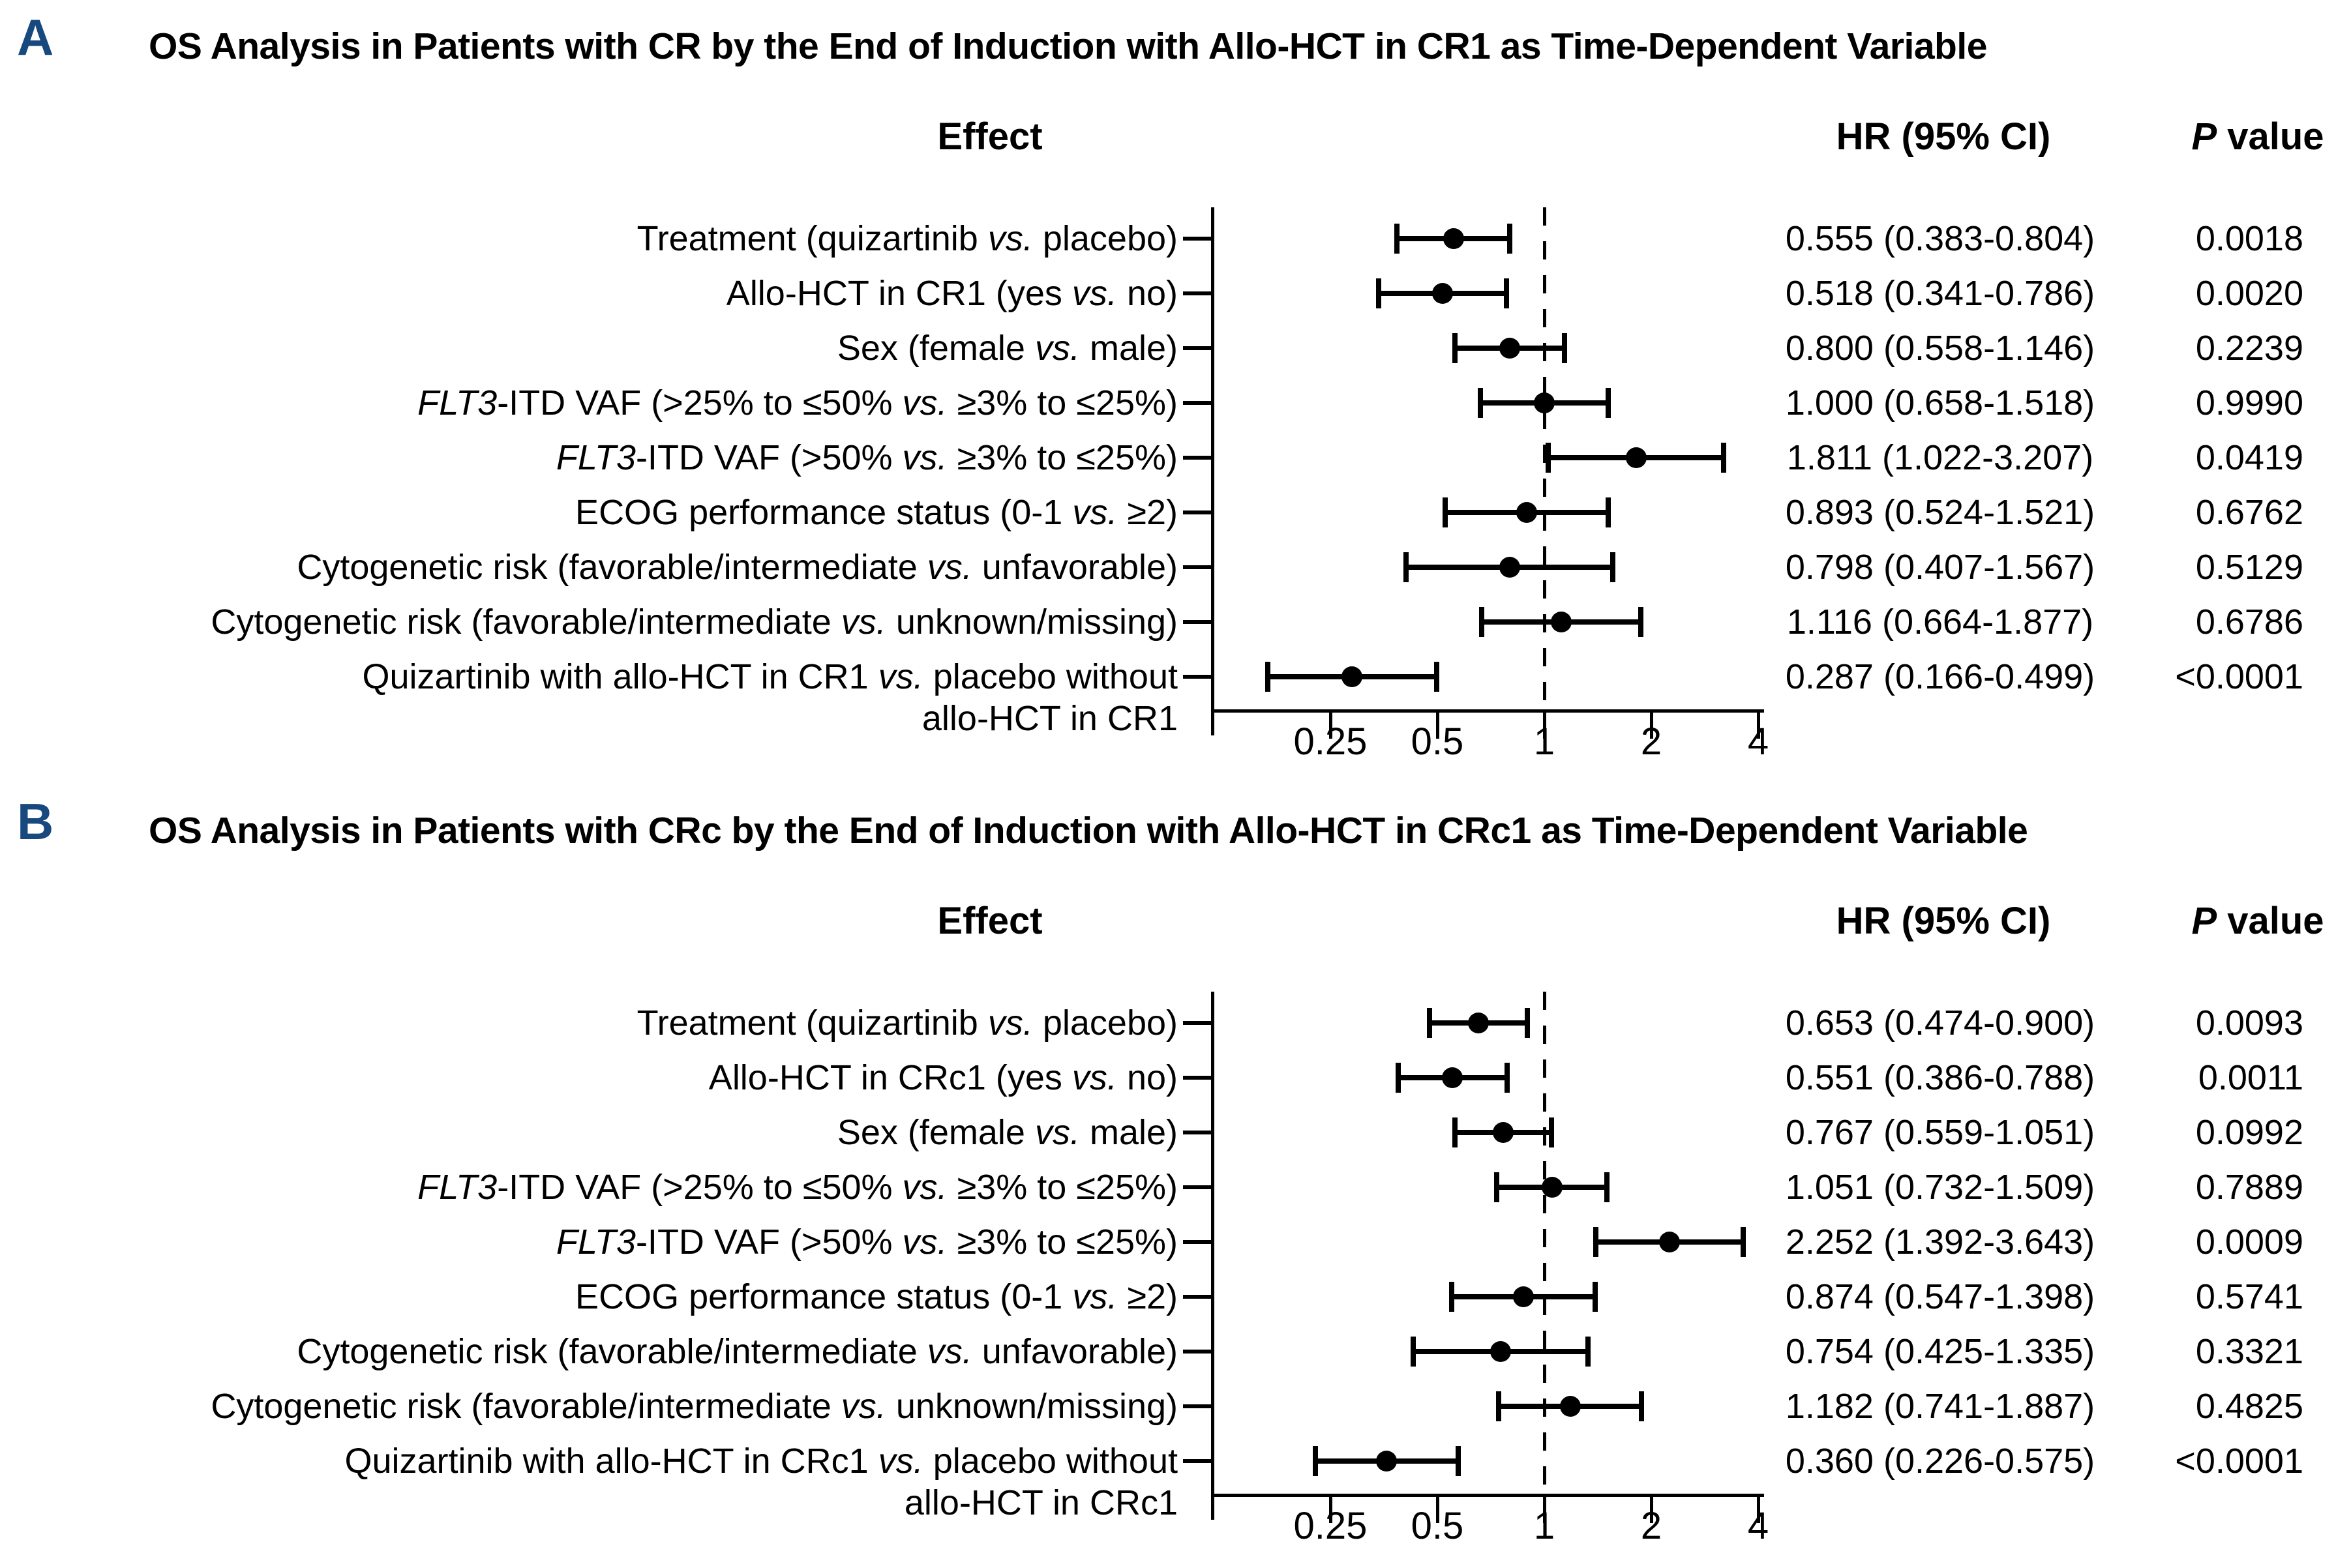 The height and width of the screenshot is (1568, 2336). What do you see at coordinates (990, 921) in the screenshot?
I see `column-header-effect: Effect` at bounding box center [990, 921].